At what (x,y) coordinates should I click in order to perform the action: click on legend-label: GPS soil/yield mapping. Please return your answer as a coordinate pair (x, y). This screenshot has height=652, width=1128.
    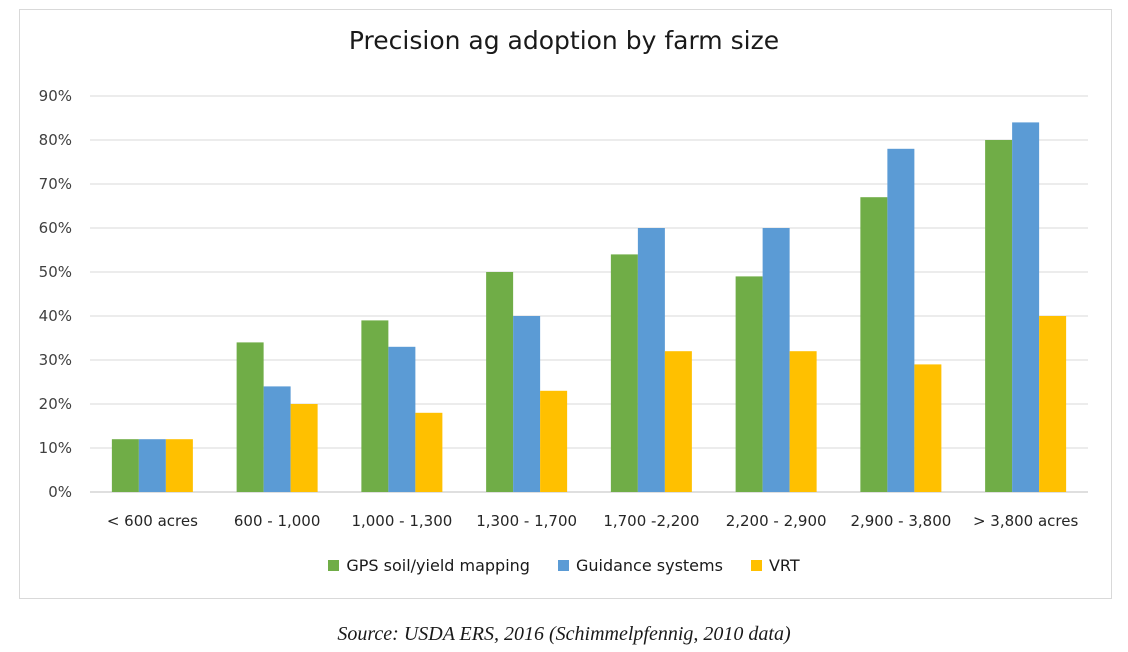
    Looking at the image, I should click on (438, 565).